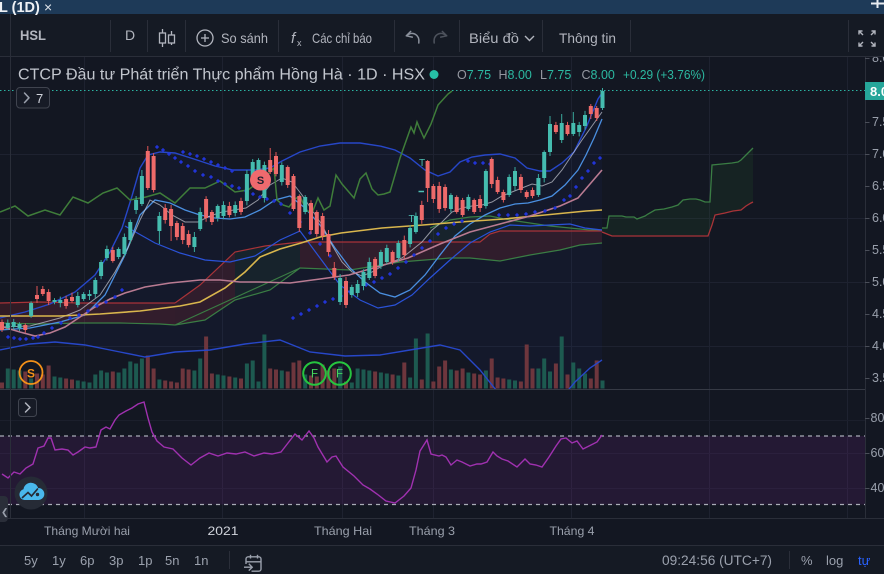 The width and height of the screenshot is (884, 574). Describe the element at coordinates (572, 531) in the screenshot. I see `svg-text: Tháng 4` at that location.